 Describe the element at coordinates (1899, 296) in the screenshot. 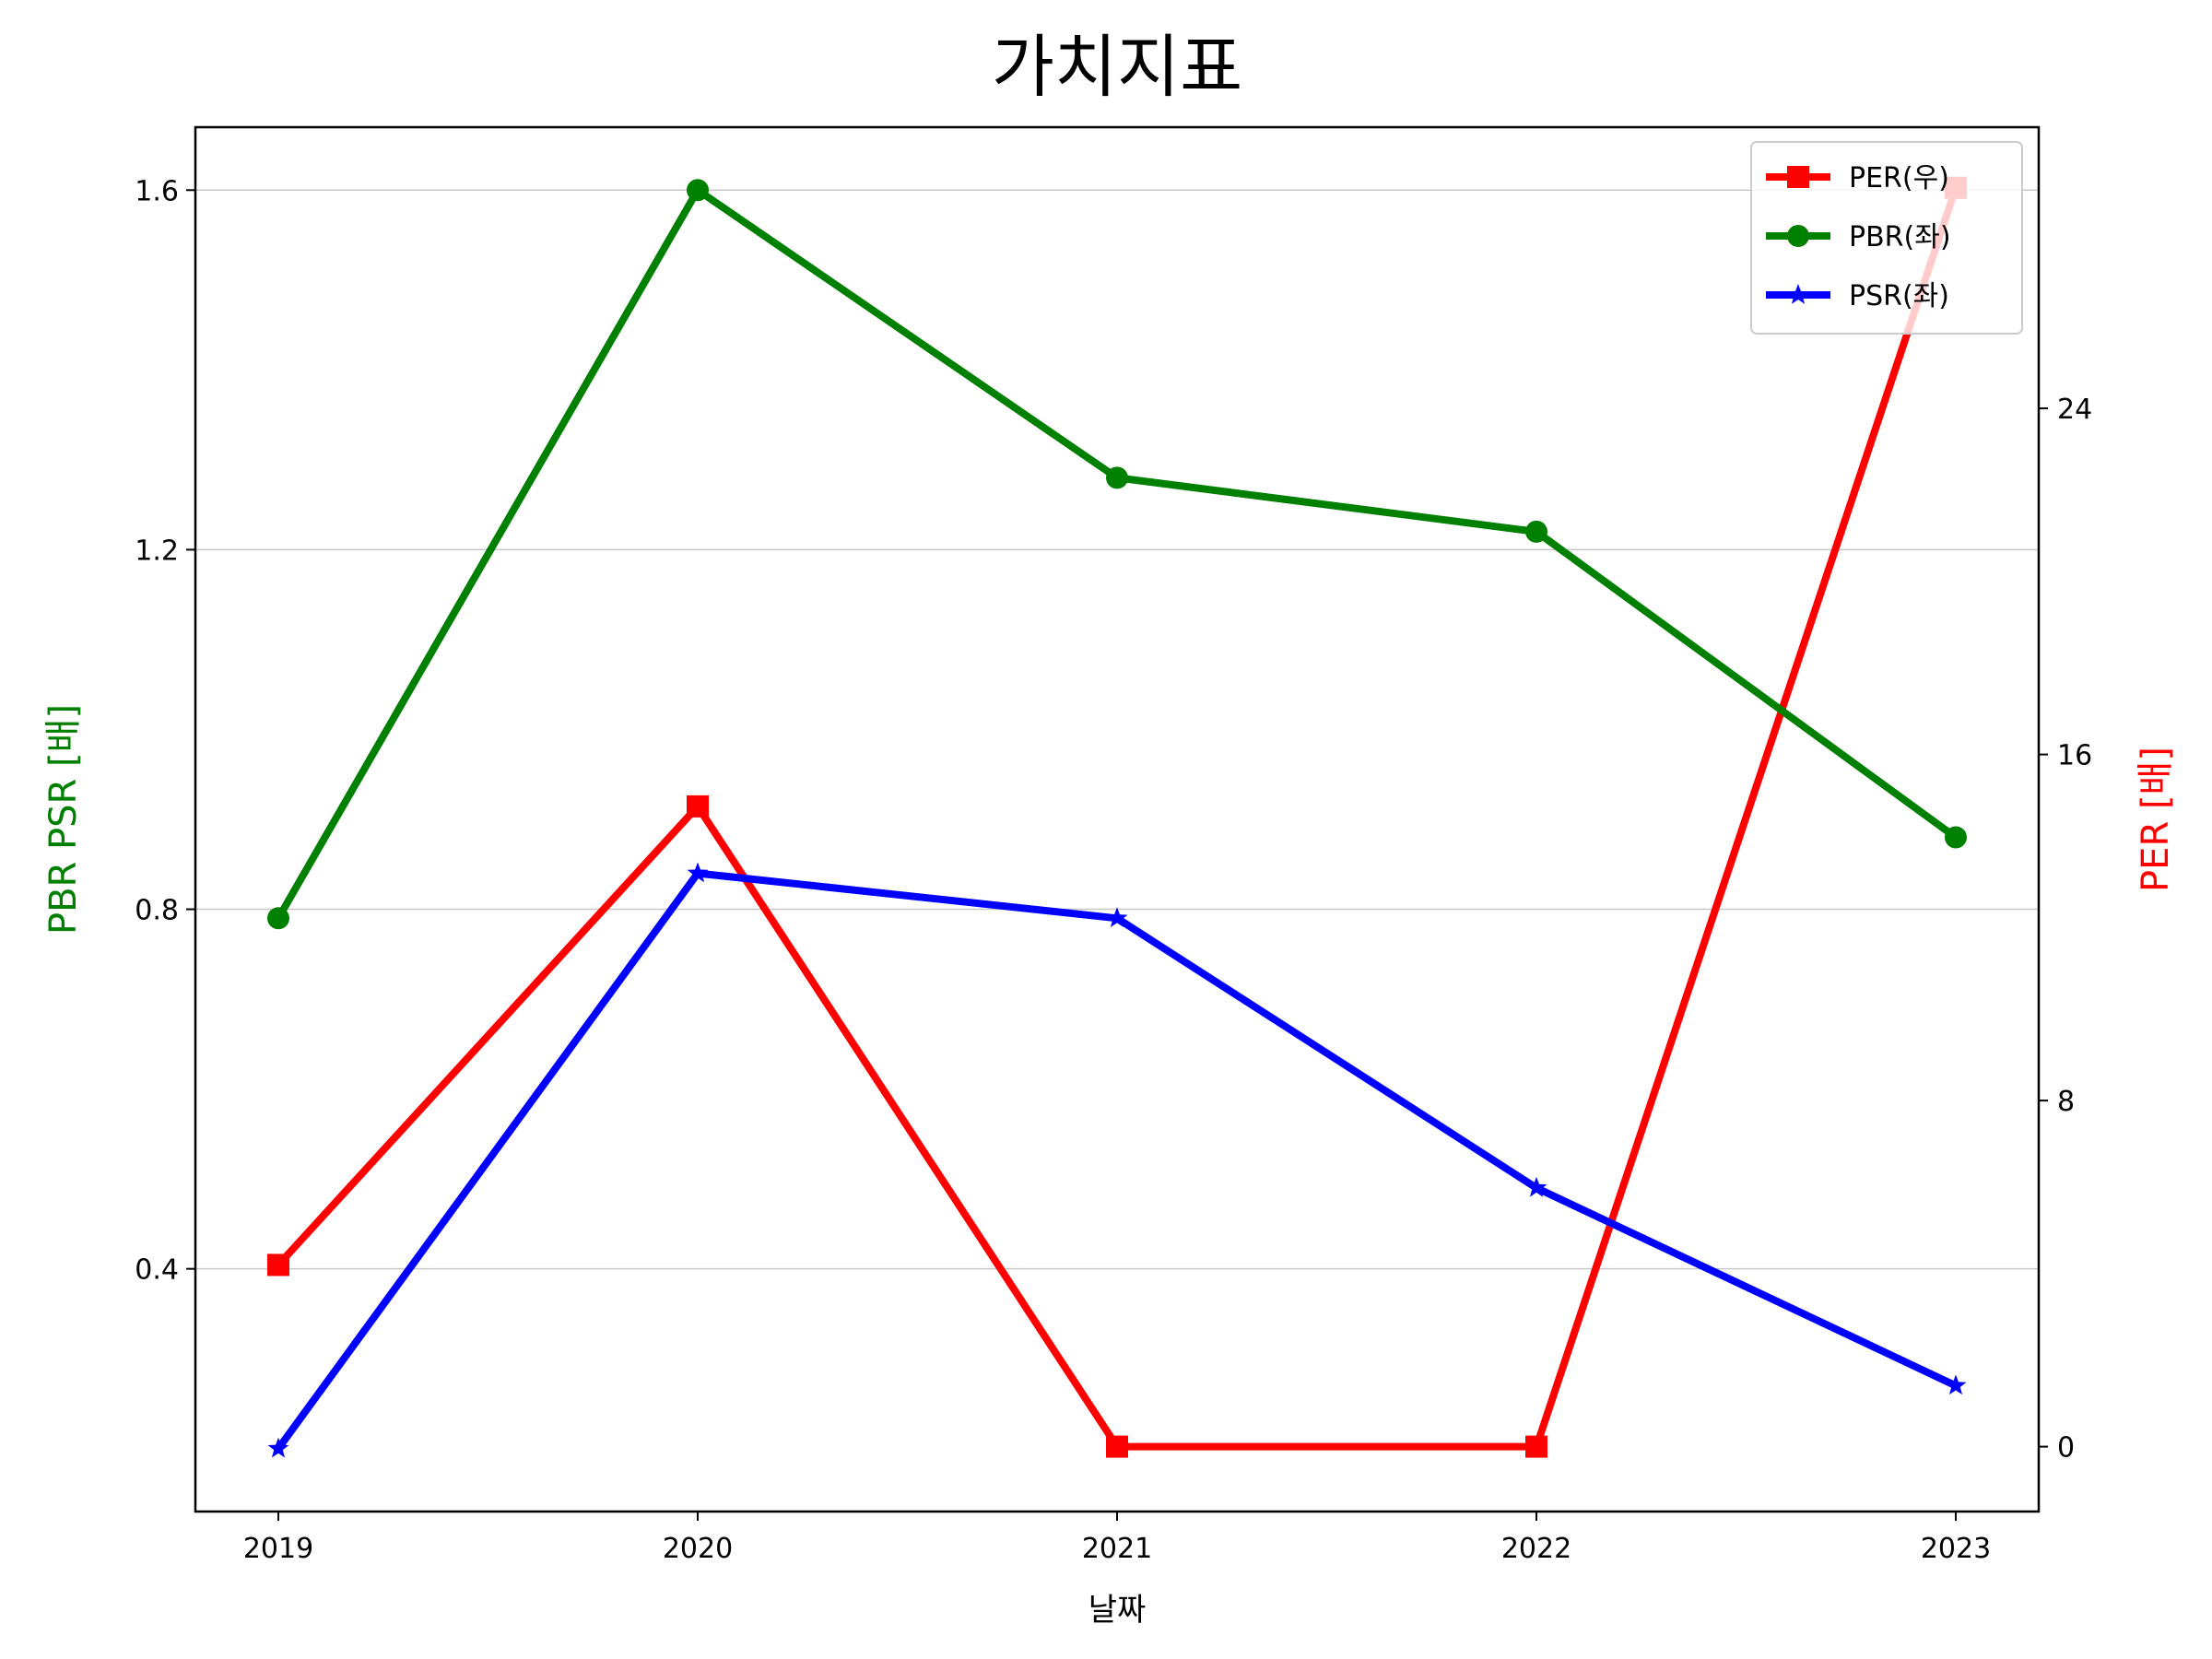

I see `legend-label: PSR(좌)` at that location.